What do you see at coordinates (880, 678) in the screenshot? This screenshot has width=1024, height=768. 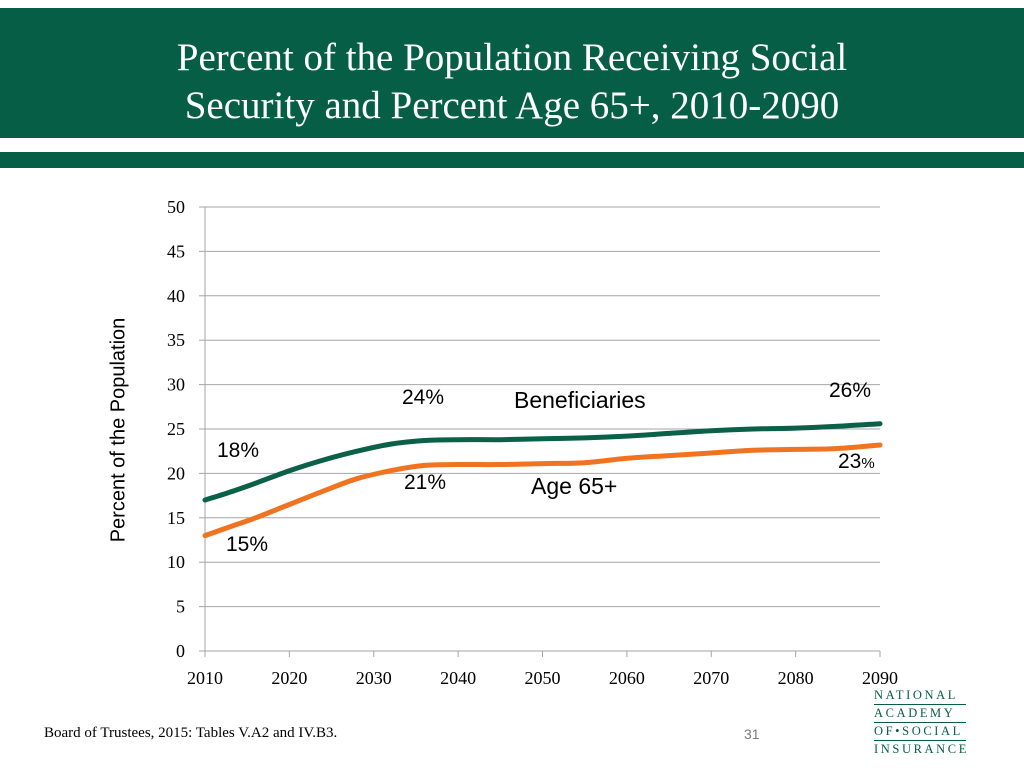 I see `x-tick-label: 2090` at bounding box center [880, 678].